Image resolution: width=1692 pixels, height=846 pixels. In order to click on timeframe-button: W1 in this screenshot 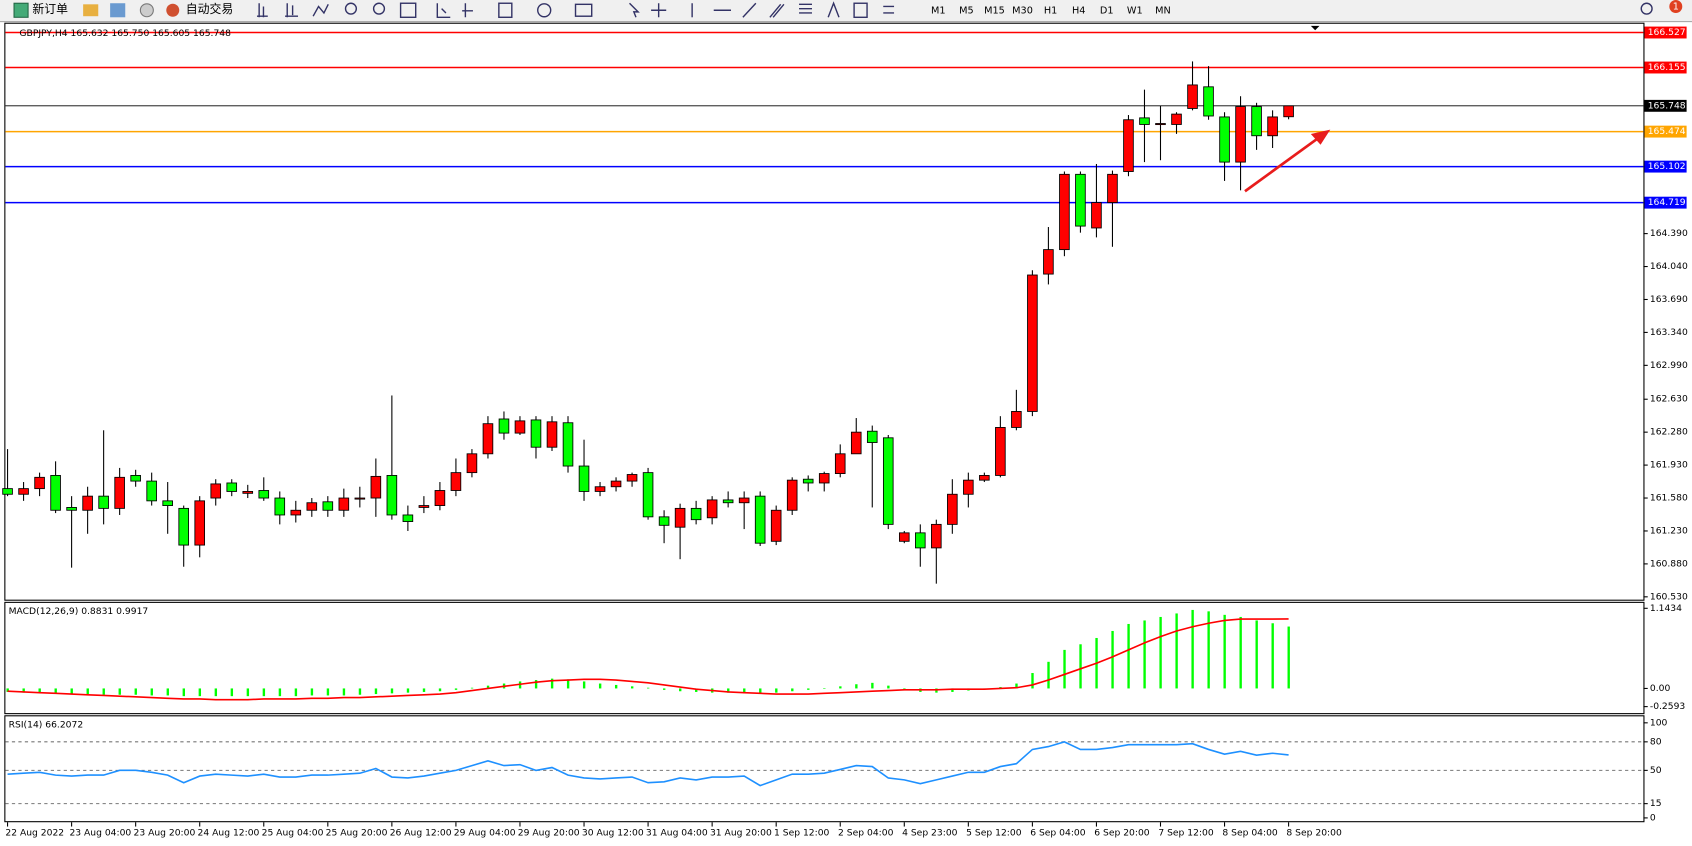, I will do `click(1135, 10)`.